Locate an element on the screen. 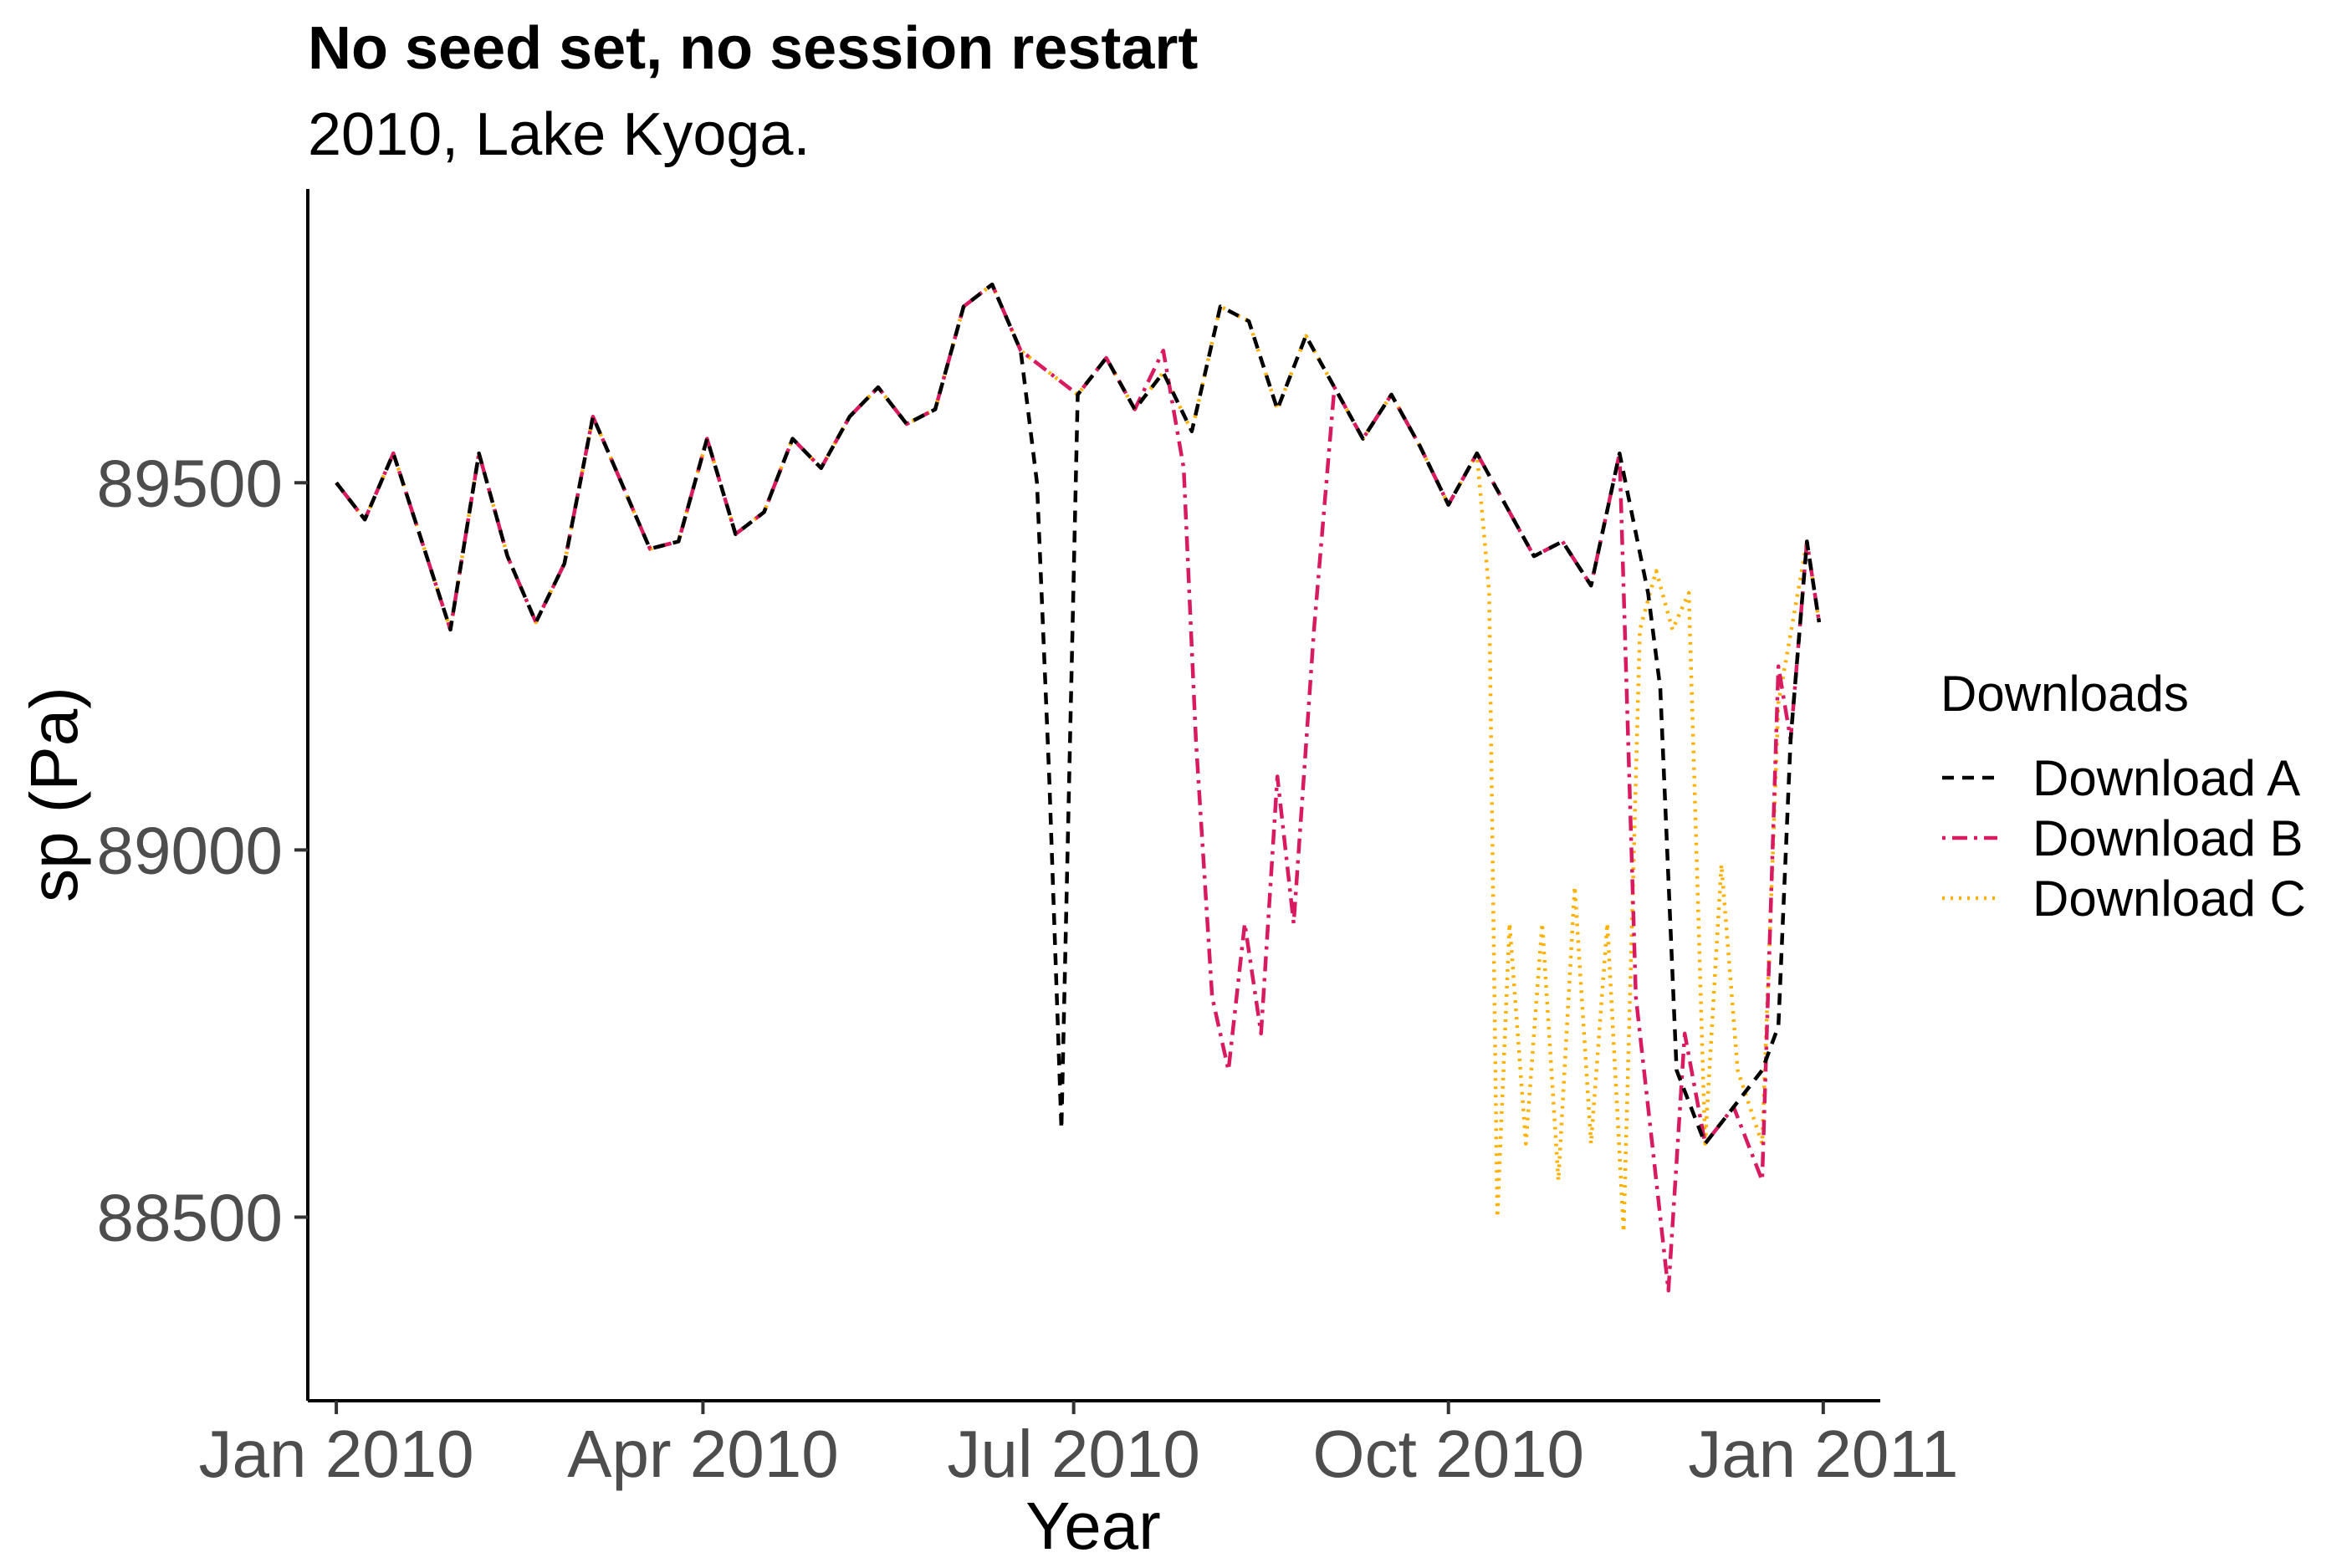  x-tick-label: Apr 2010 is located at coordinates (703, 1454).